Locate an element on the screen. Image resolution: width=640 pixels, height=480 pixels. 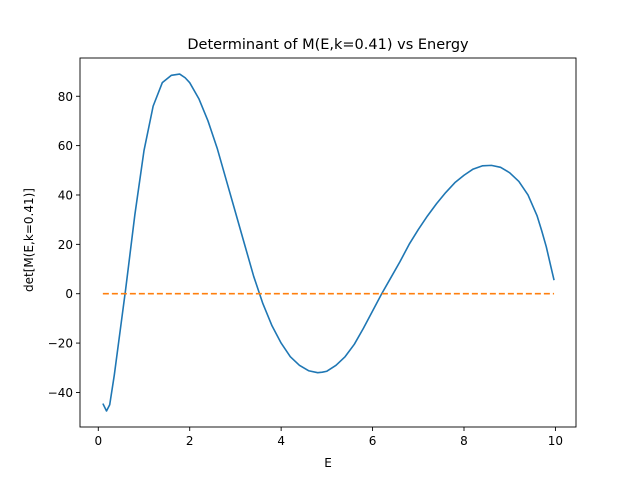
y-tick-label: 0 is located at coordinates (69, 294).